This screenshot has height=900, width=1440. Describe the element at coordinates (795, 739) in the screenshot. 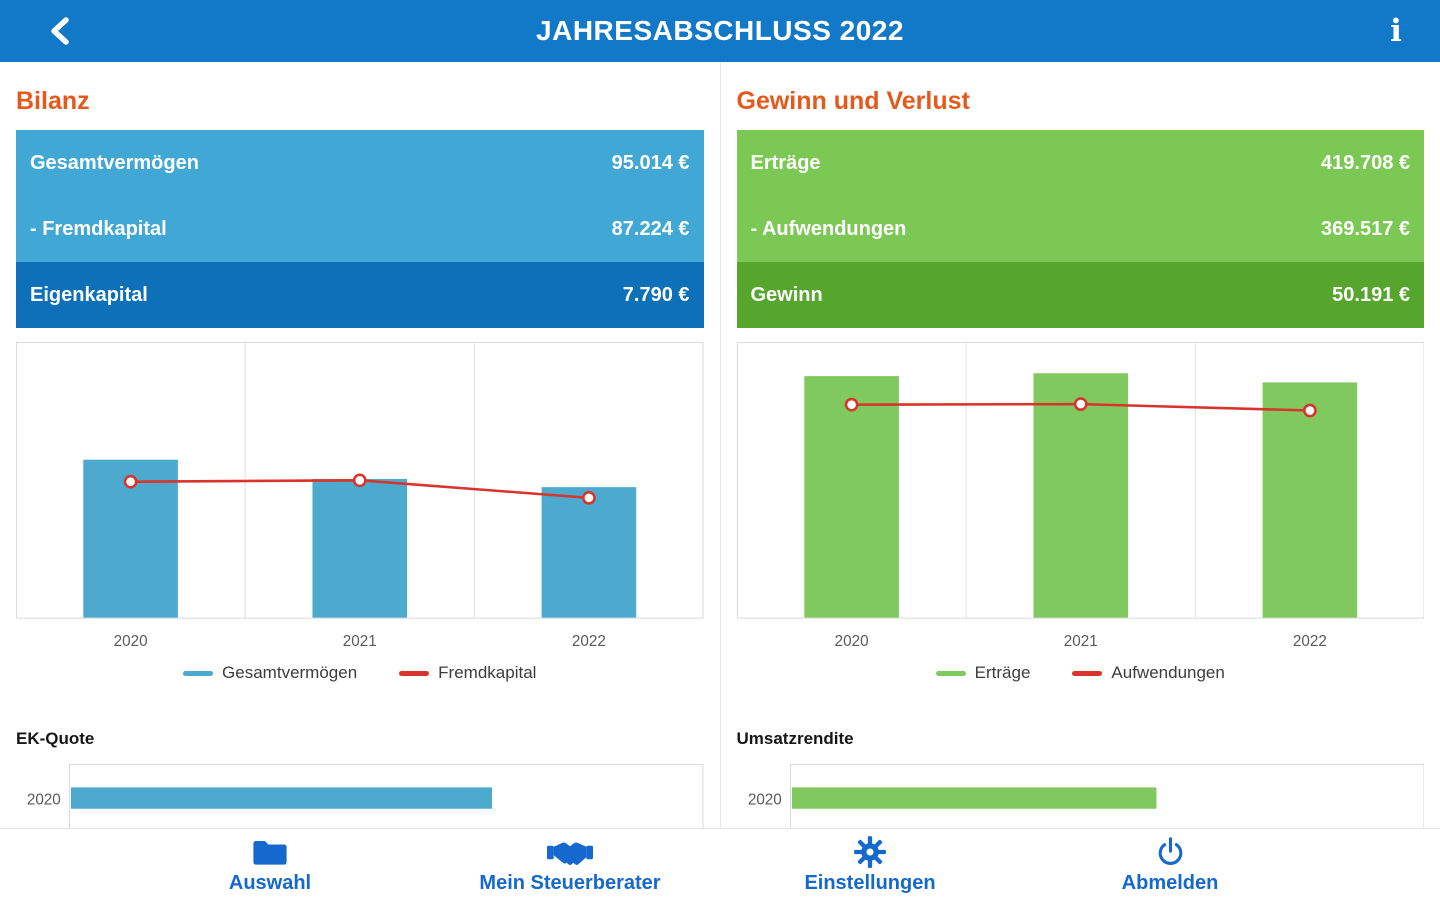

I see `umsatzrendite-title: Umsatzrendite` at that location.